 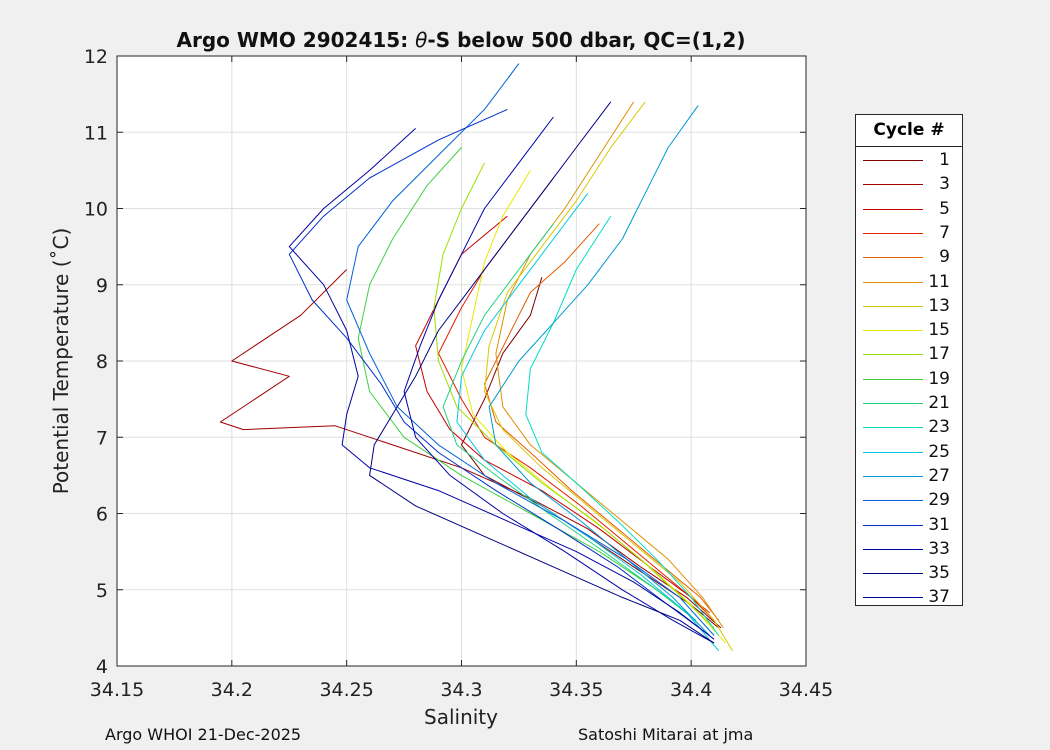 What do you see at coordinates (944, 208) in the screenshot?
I see `legend-label: 5` at bounding box center [944, 208].